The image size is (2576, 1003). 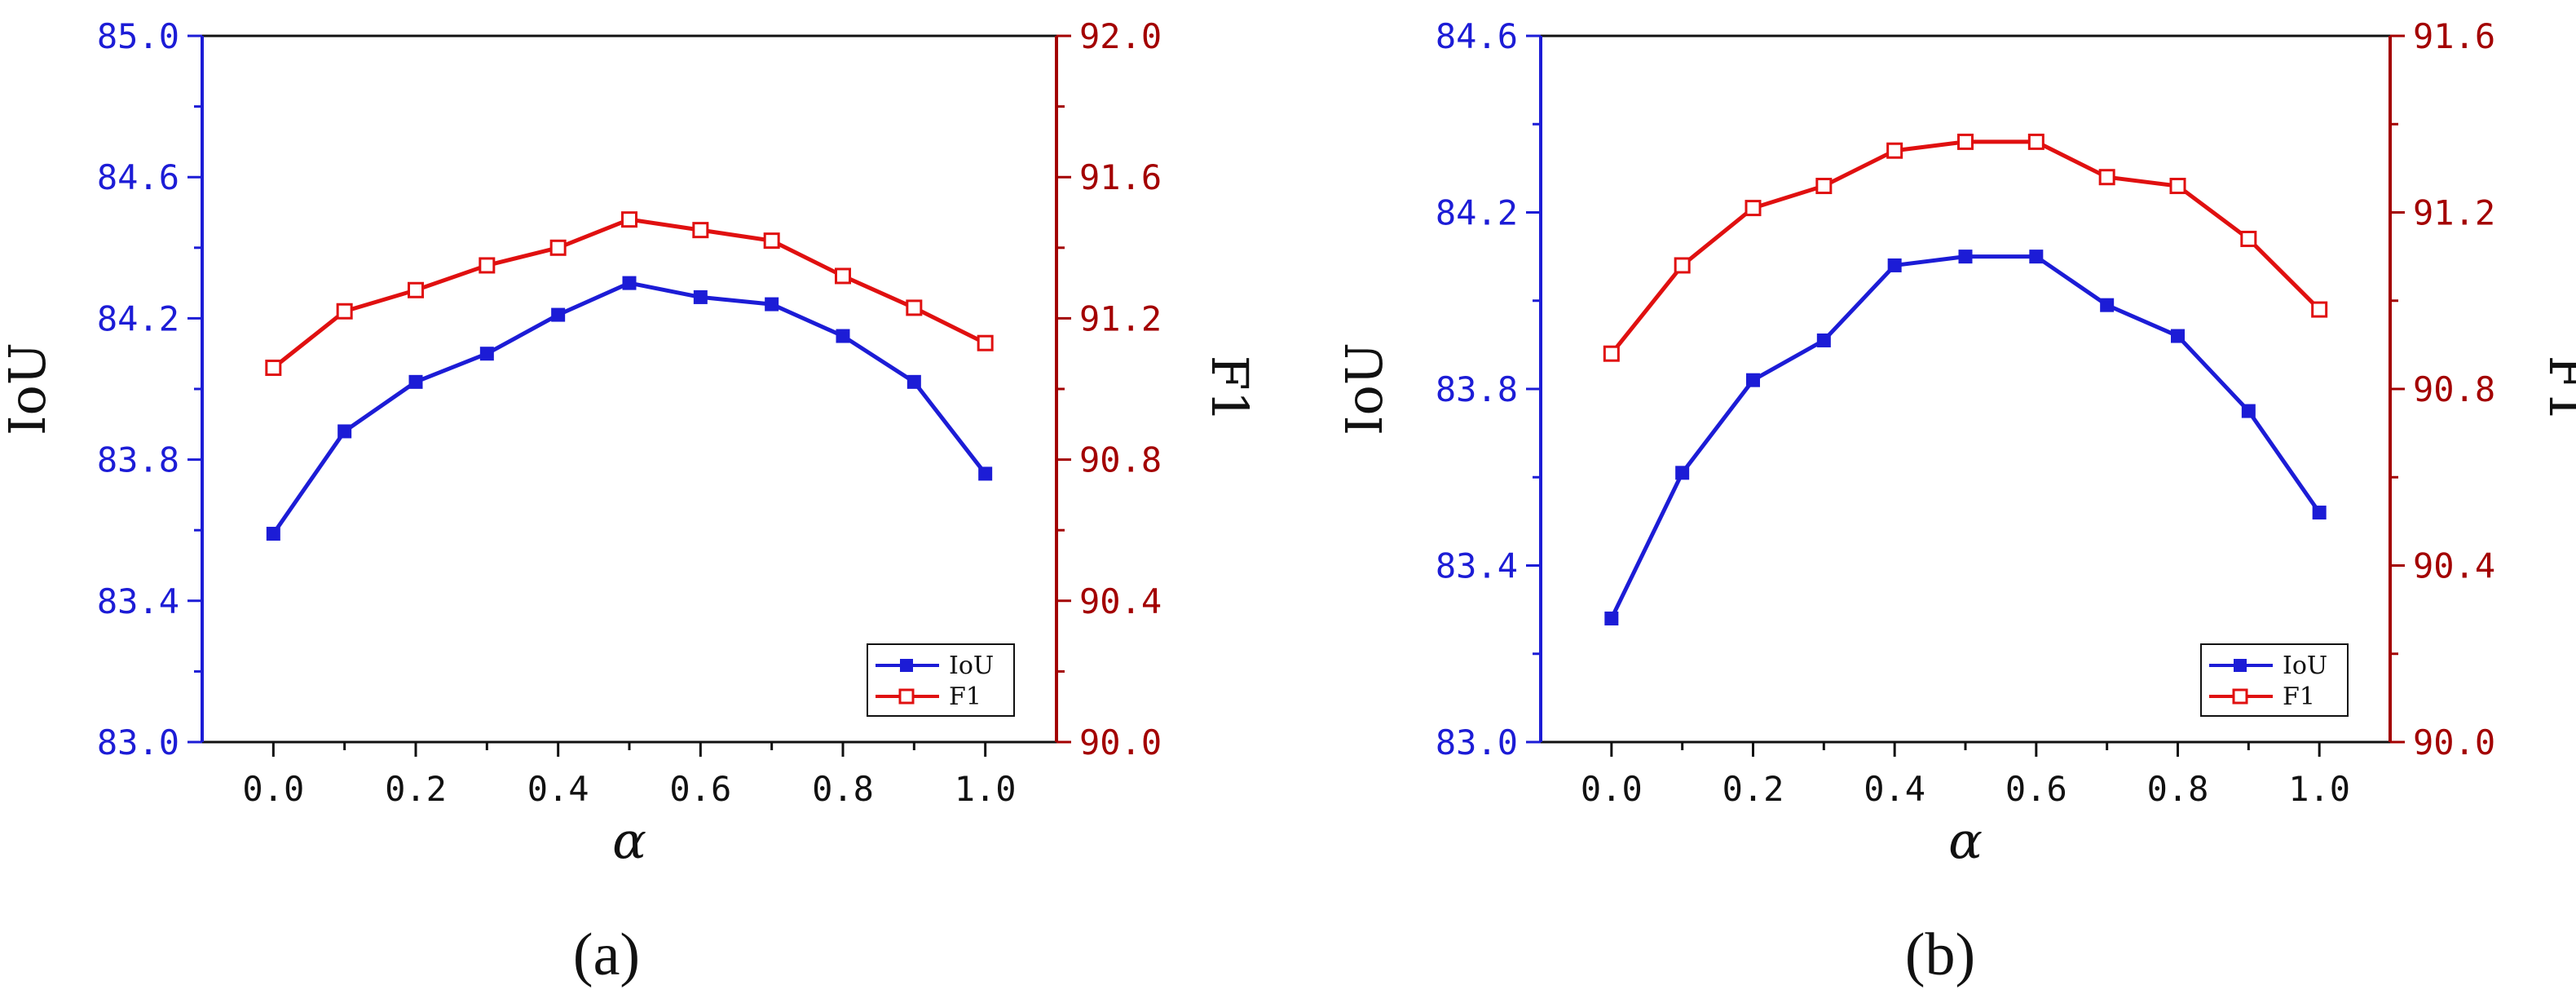 I want to click on y-right-tick-label: 92.0, so click(x=1120, y=36).